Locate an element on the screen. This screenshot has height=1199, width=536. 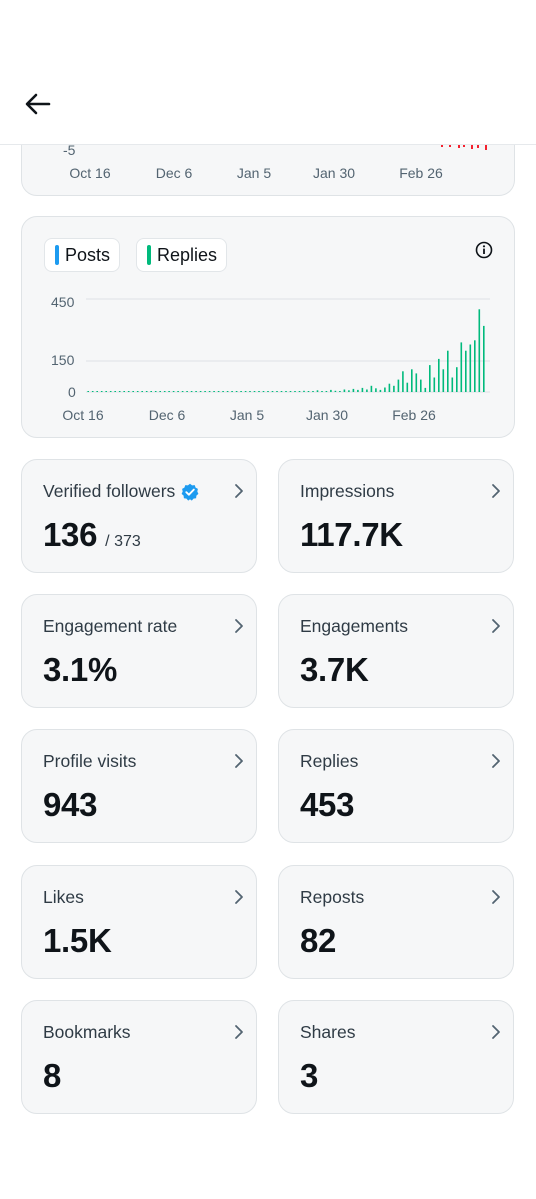
x-tick-label: Jan 30 is located at coordinates (334, 173).